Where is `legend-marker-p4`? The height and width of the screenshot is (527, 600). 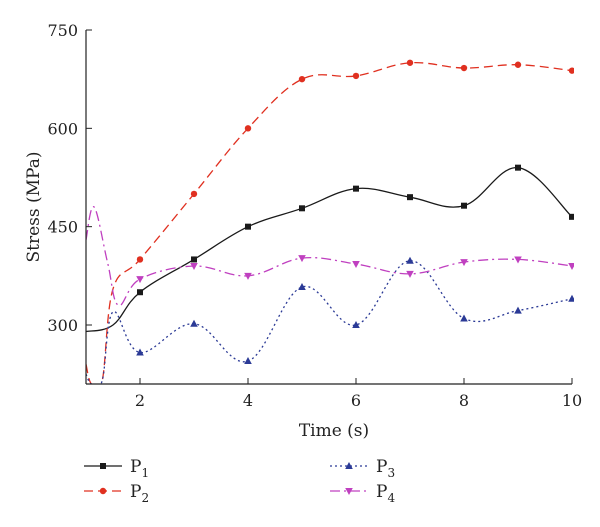
legend-marker-p4 is located at coordinates (349, 491).